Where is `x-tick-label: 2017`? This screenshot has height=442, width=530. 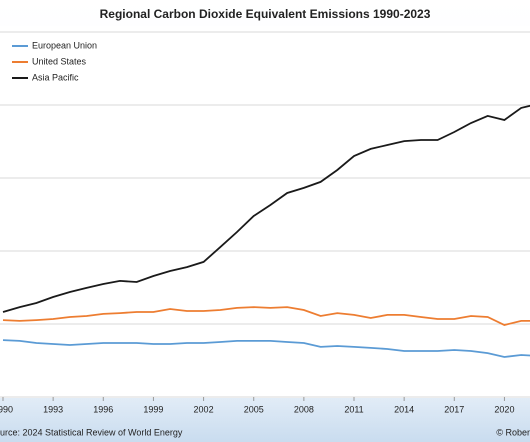 x-tick-label: 2017 is located at coordinates (454, 409).